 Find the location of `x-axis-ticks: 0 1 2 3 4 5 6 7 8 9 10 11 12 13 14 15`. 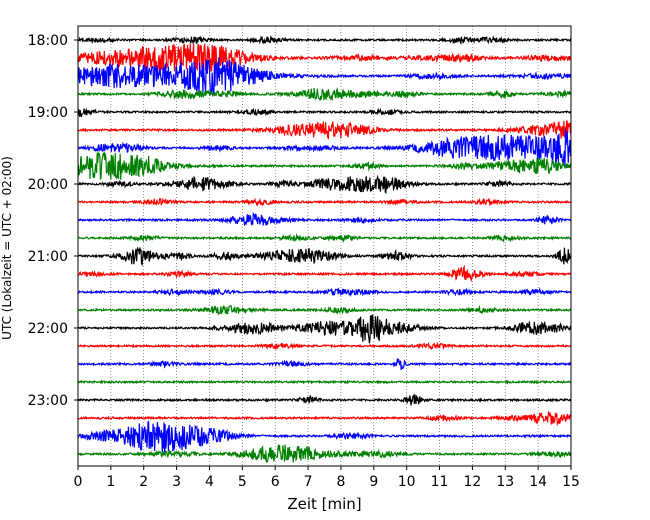

x-axis-ticks: 0 1 2 3 4 5 6 7 8 9 10 11 12 13 14 15 is located at coordinates (327, 478).